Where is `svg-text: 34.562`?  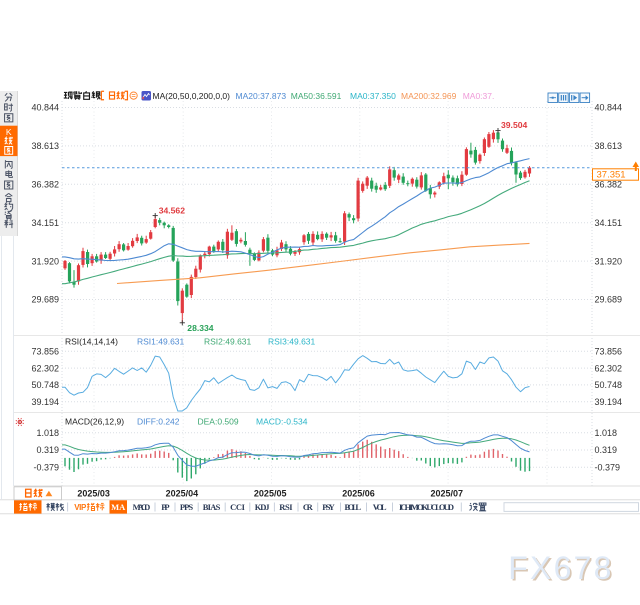
svg-text: 34.562 is located at coordinates (172, 211).